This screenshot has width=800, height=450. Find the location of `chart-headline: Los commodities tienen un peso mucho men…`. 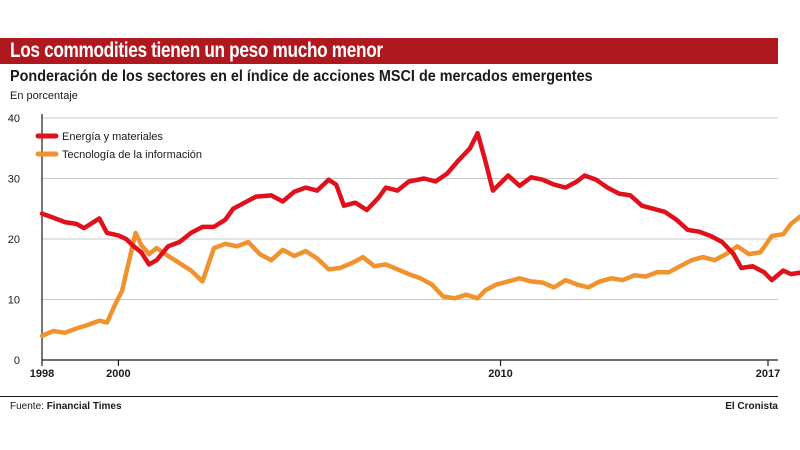

chart-headline: Los commodities tienen un peso mucho men… is located at coordinates (196, 50).